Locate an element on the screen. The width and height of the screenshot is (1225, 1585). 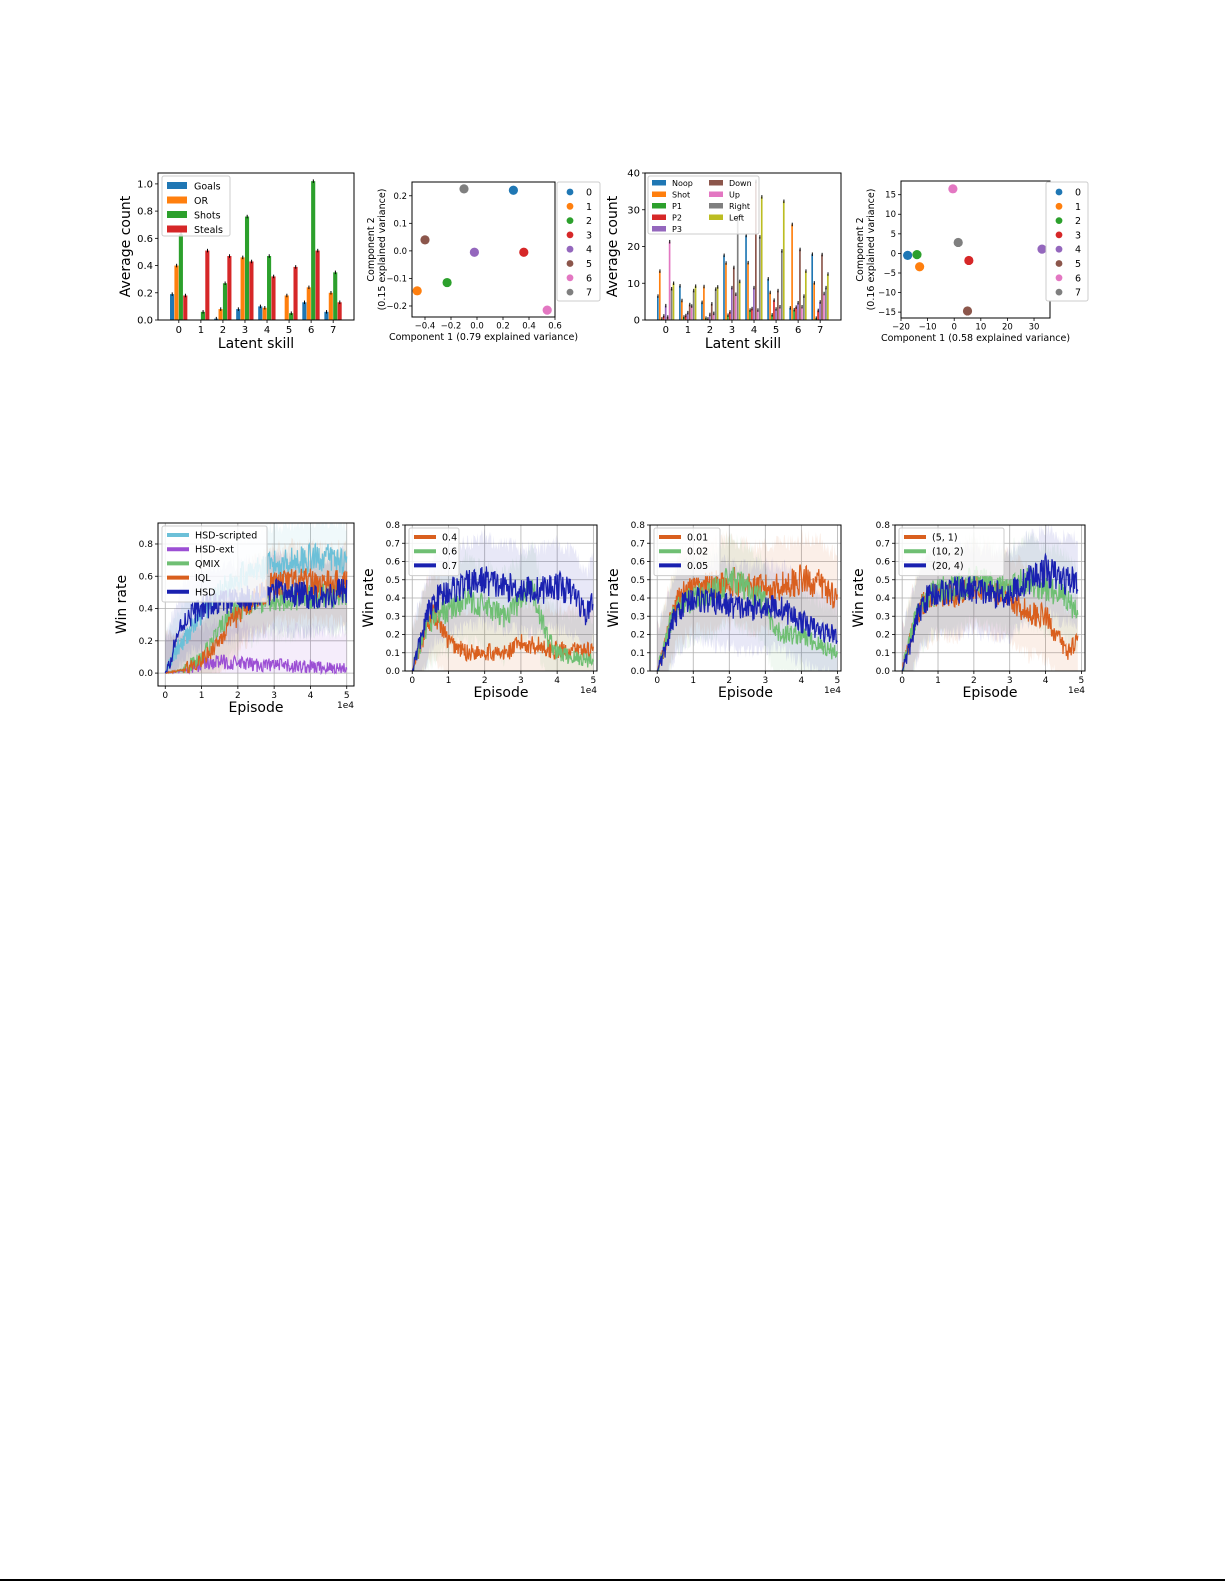
x-tick-label: 1 is located at coordinates (938, 681).